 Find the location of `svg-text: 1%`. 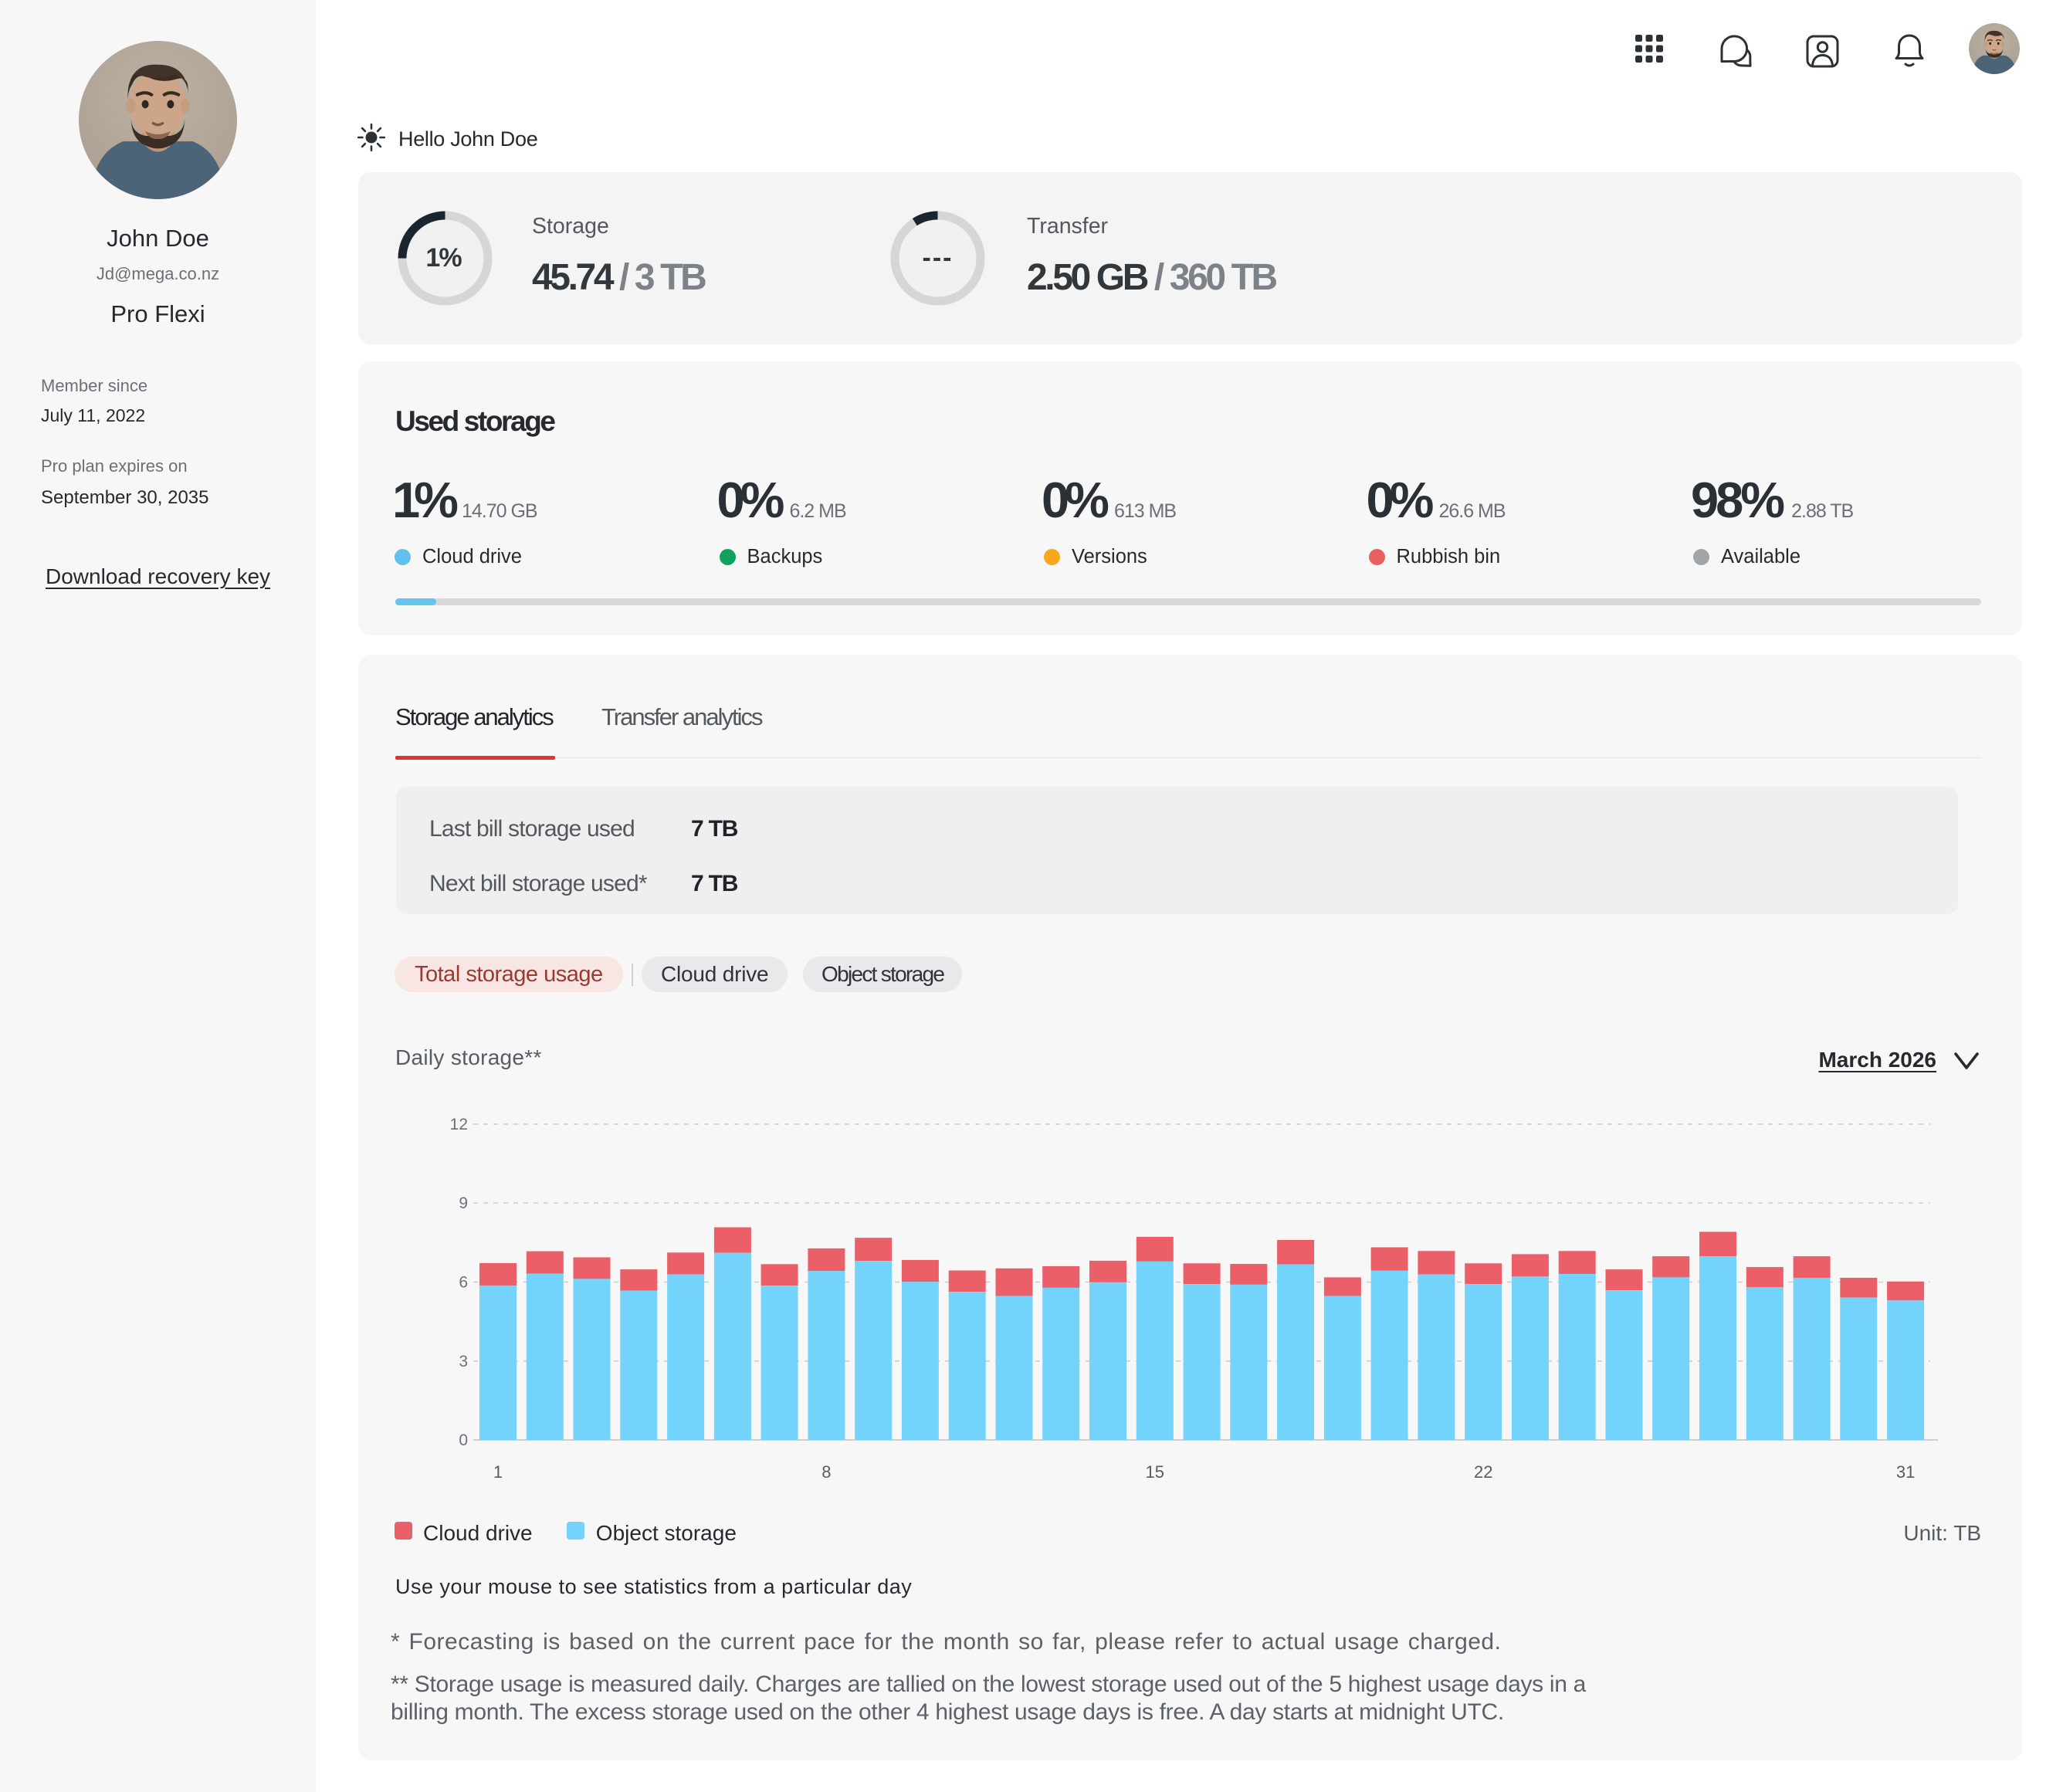

svg-text: 1% is located at coordinates (443, 258).